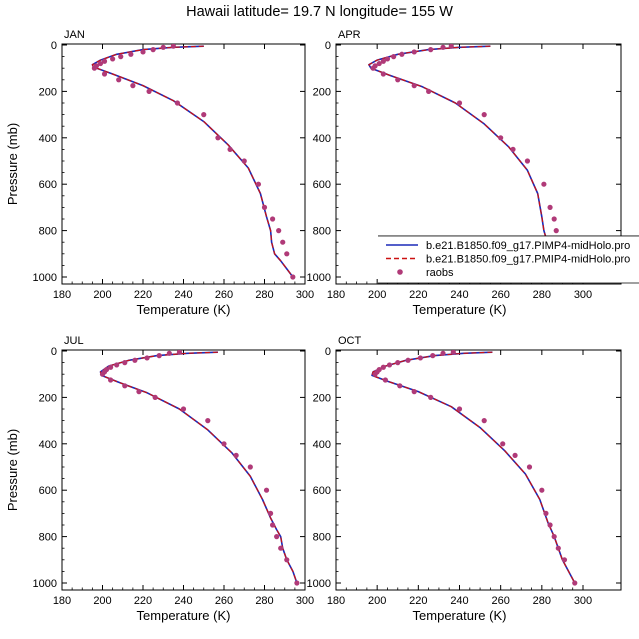  Describe the element at coordinates (322, 232) in the screenshot. I see `y-tick-label: 800` at that location.